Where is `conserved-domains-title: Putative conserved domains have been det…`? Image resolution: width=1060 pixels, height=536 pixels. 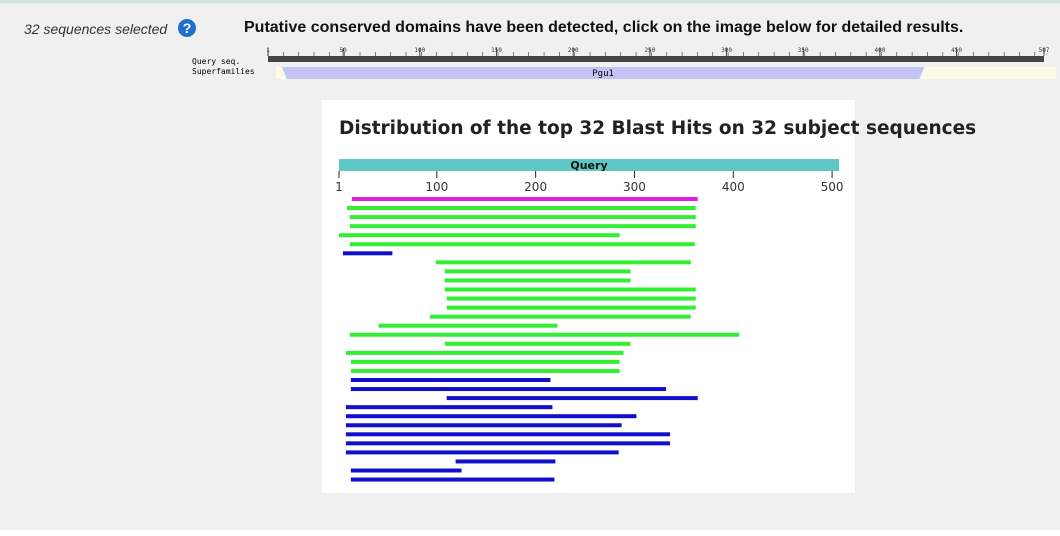
conserved-domains-title: Putative conserved domains have been det… is located at coordinates (604, 27).